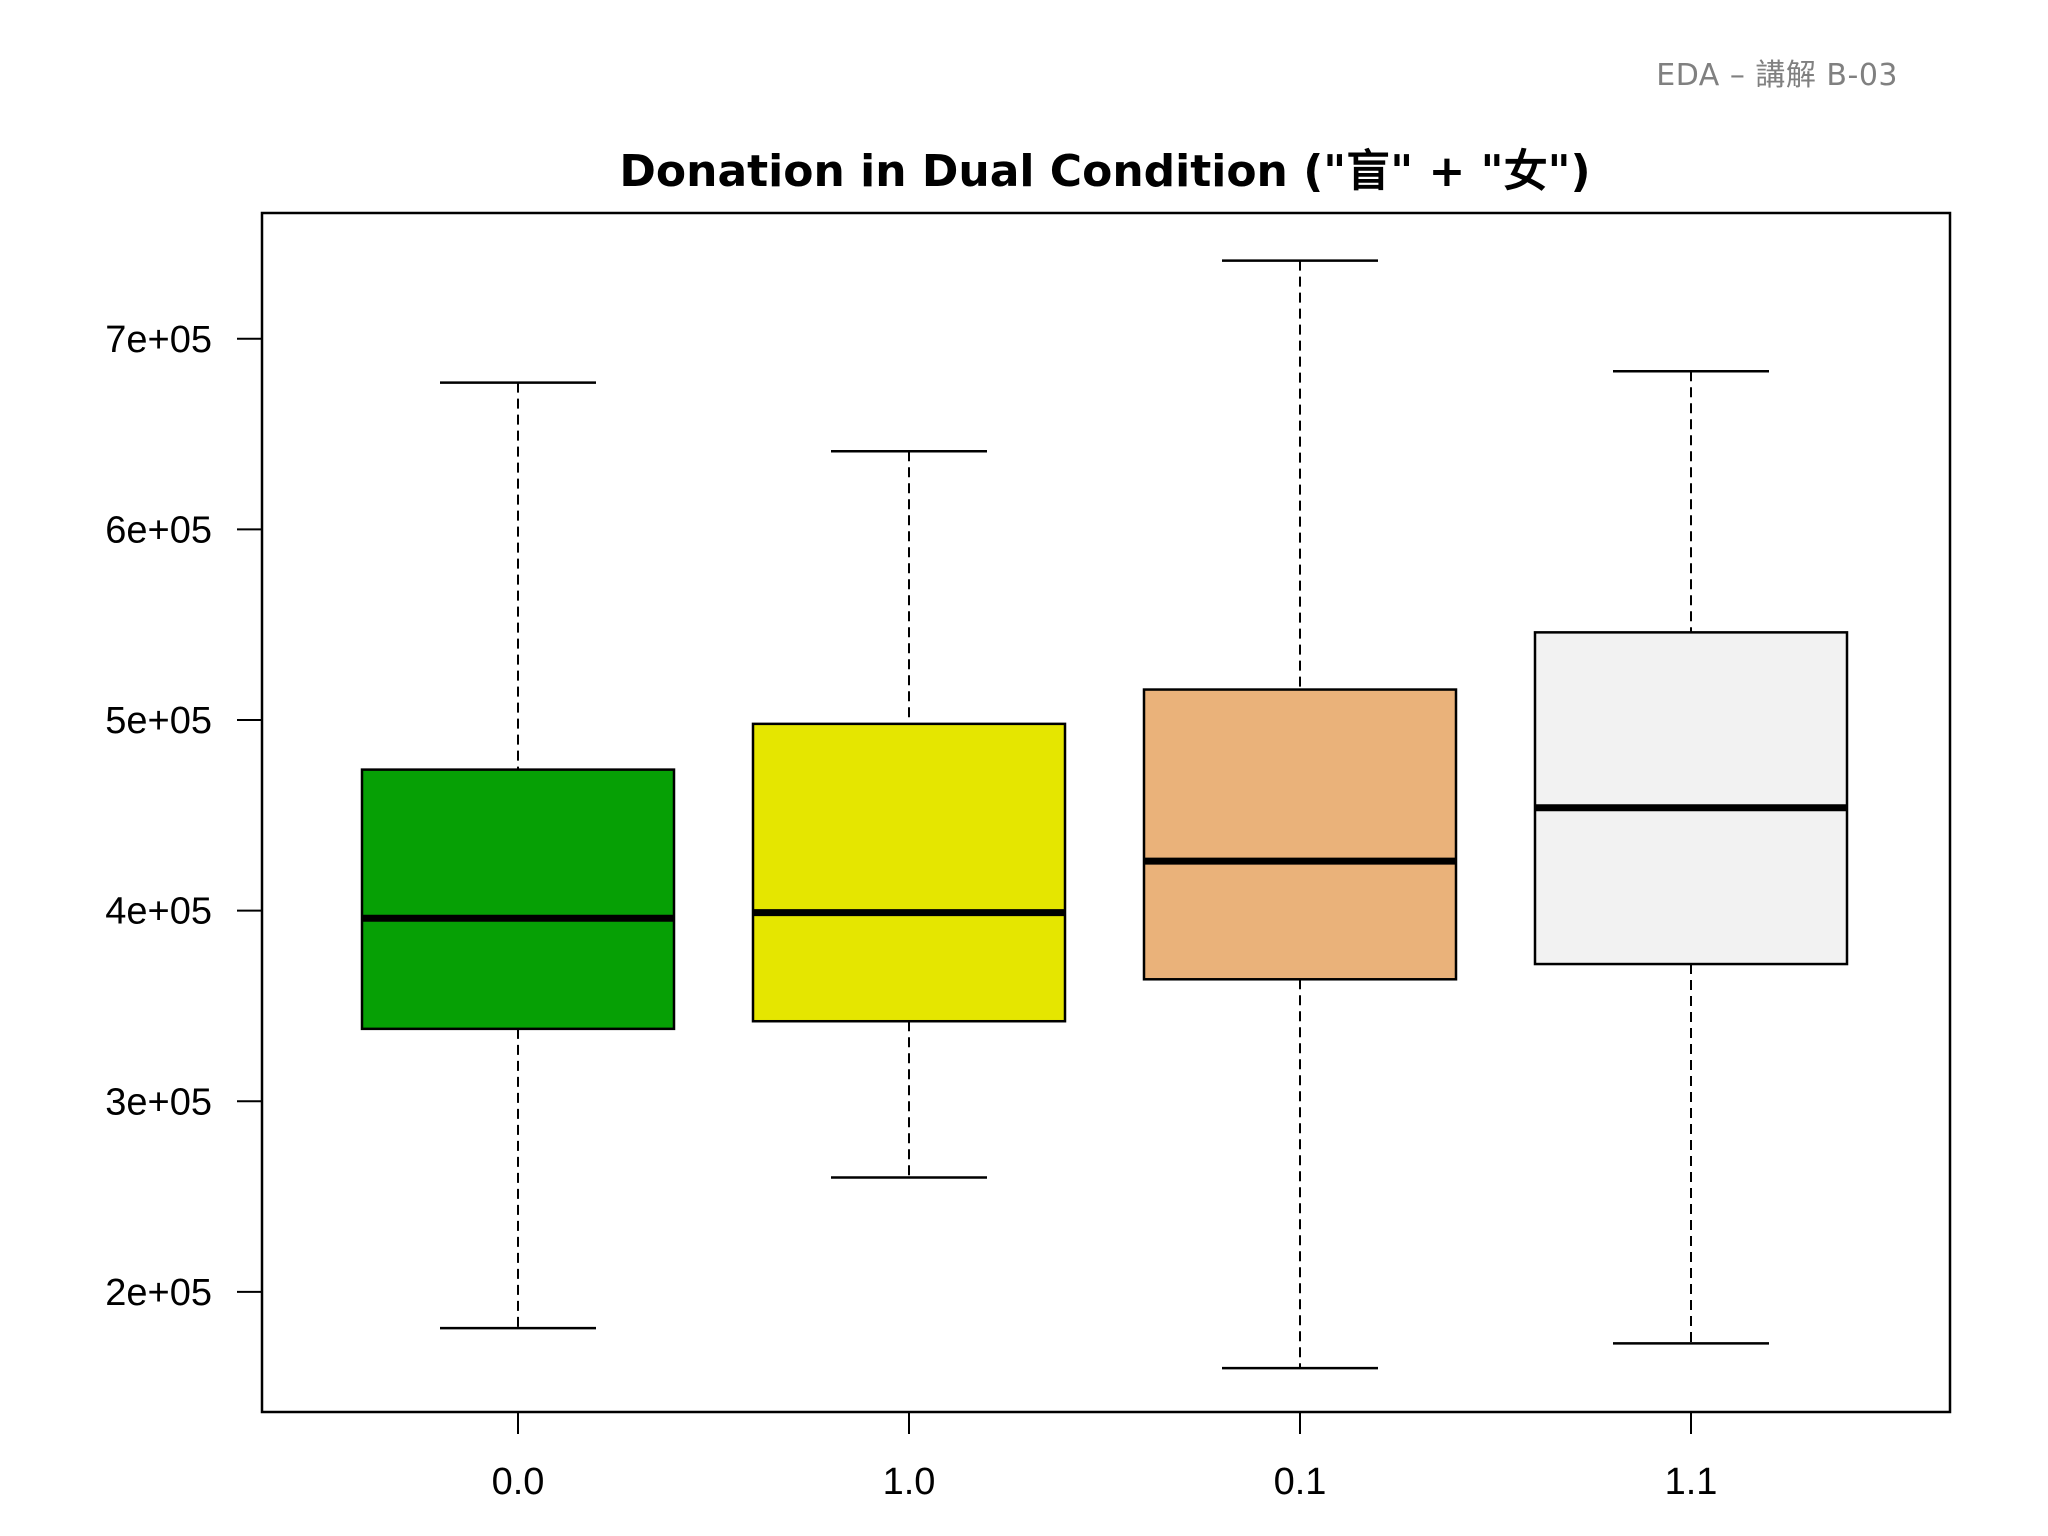 This screenshot has width=2048, height=1536. What do you see at coordinates (909, 1482) in the screenshot?
I see `x-tick-label: 1.0` at bounding box center [909, 1482].